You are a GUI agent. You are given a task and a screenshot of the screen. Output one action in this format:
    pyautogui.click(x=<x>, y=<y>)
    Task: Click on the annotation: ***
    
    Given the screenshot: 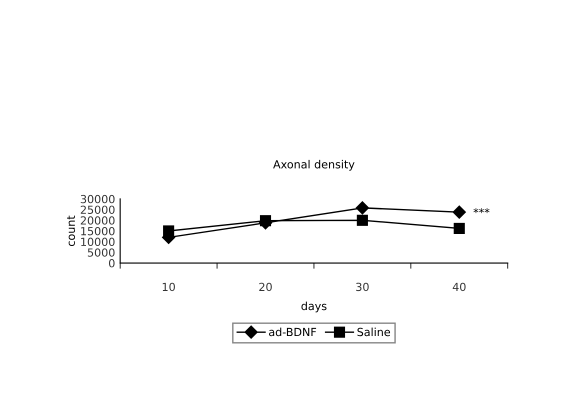 What is the action you would take?
    pyautogui.click(x=482, y=211)
    